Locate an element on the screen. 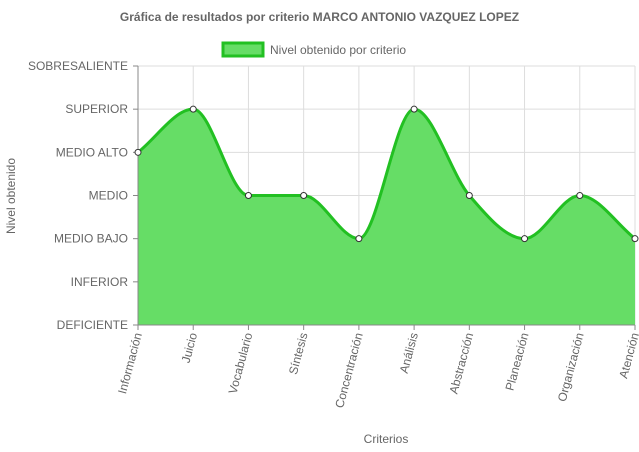 The height and width of the screenshot is (452, 639). data-point-Organización is located at coordinates (580, 195).